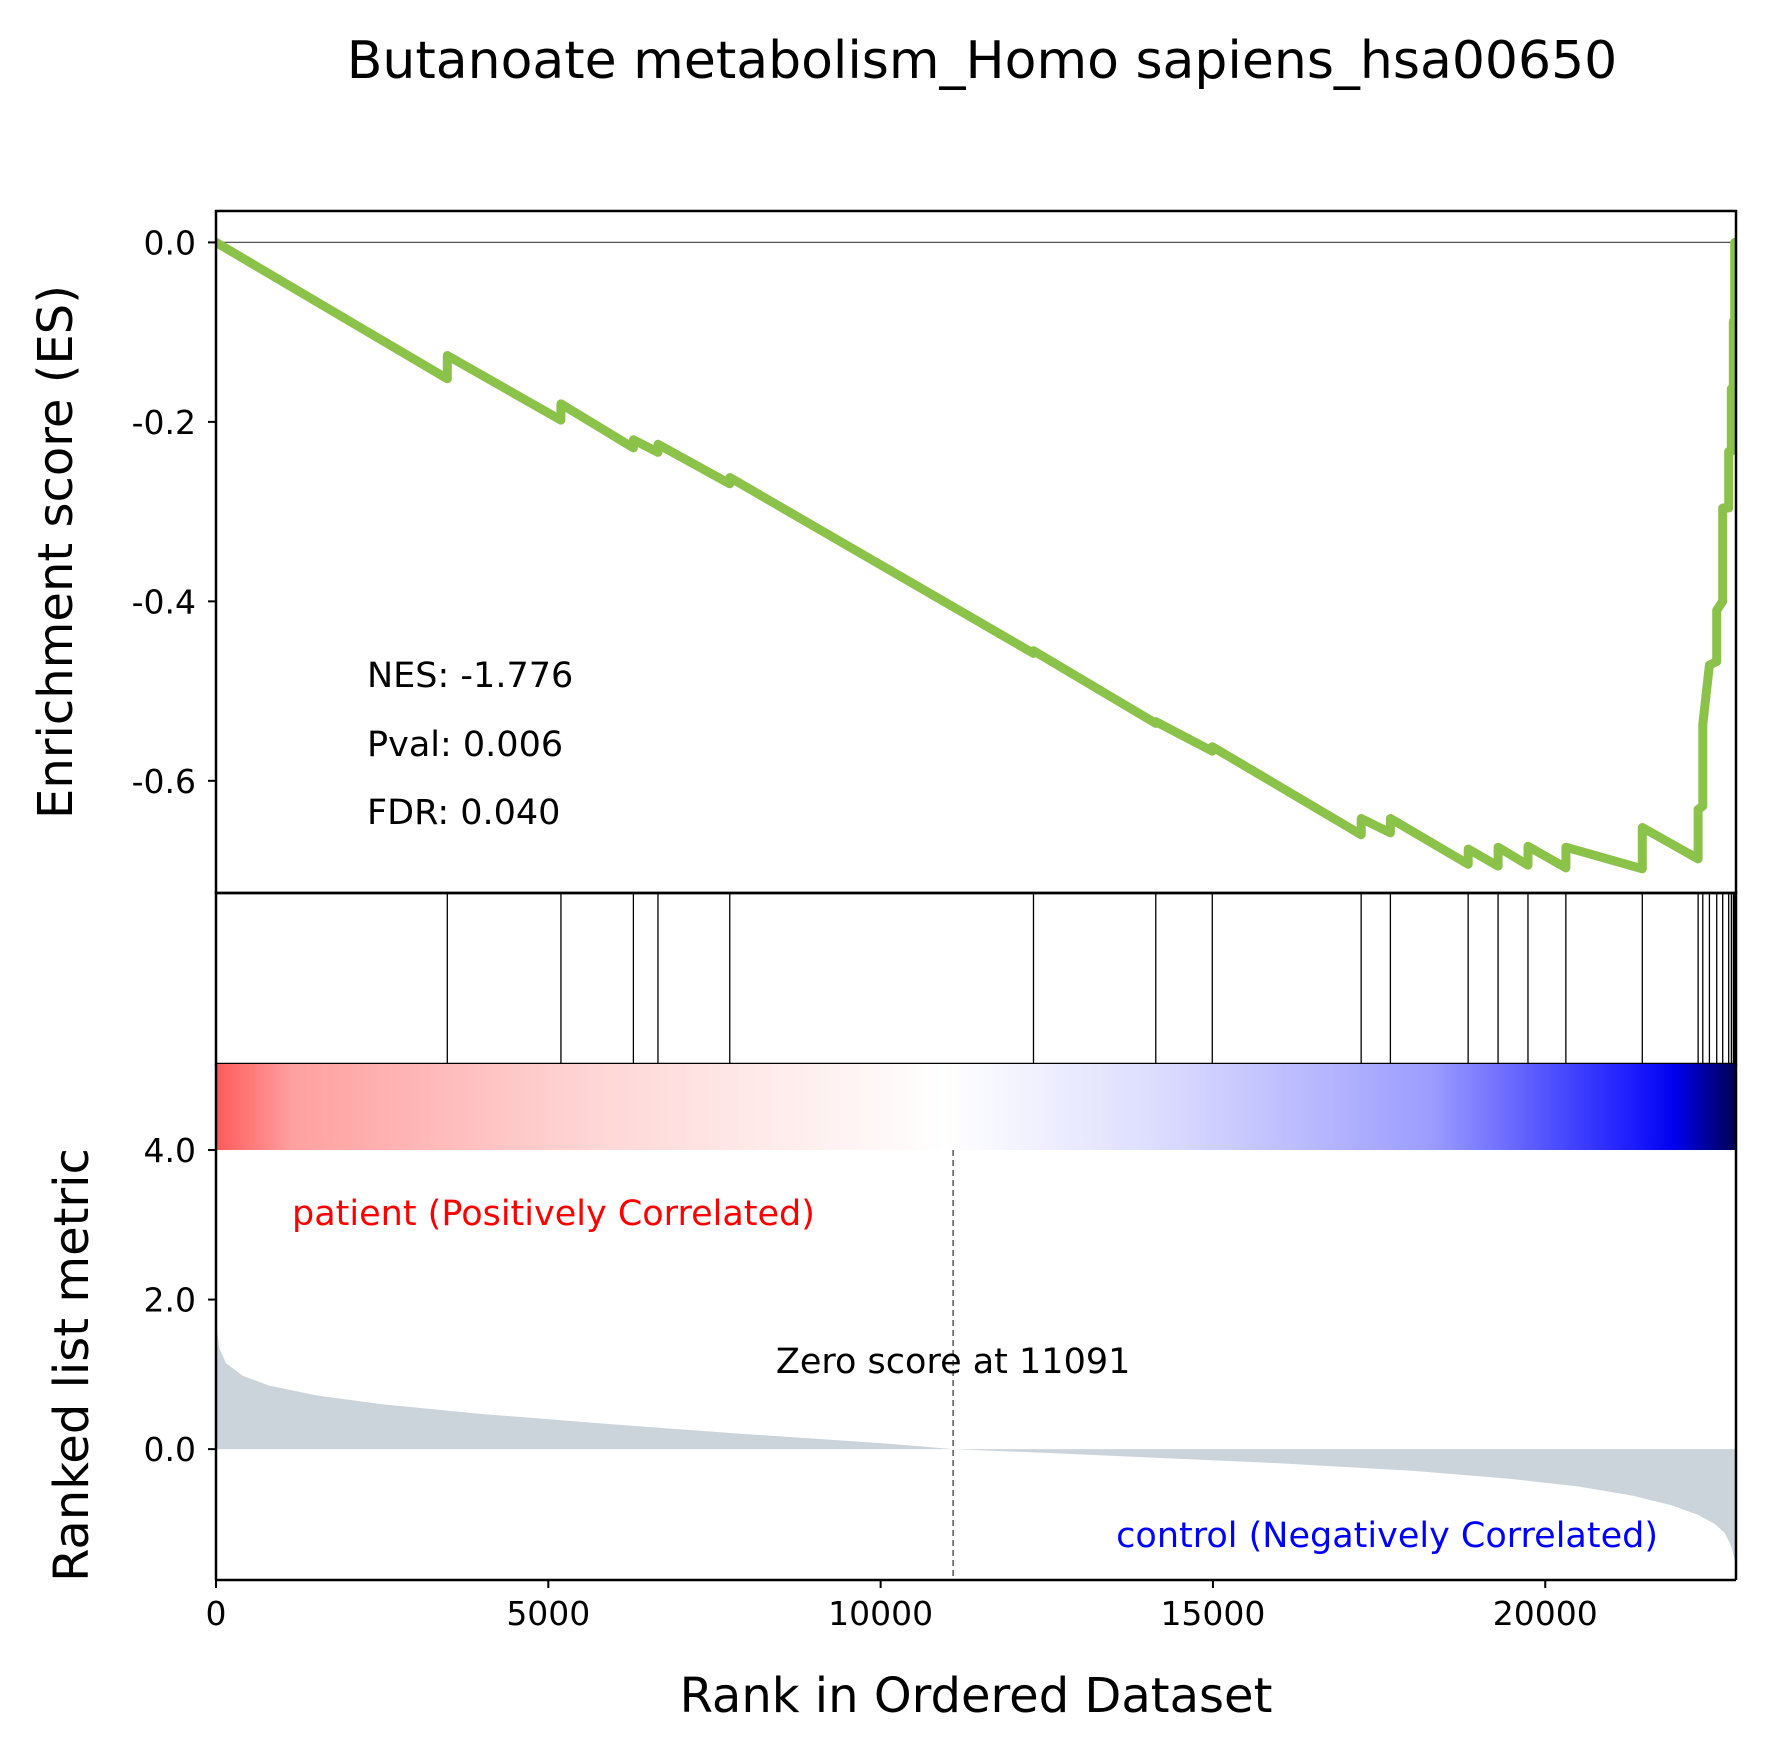  What do you see at coordinates (72, 1365) in the screenshot?
I see `metric-y-axis-label: Ranked list metric` at bounding box center [72, 1365].